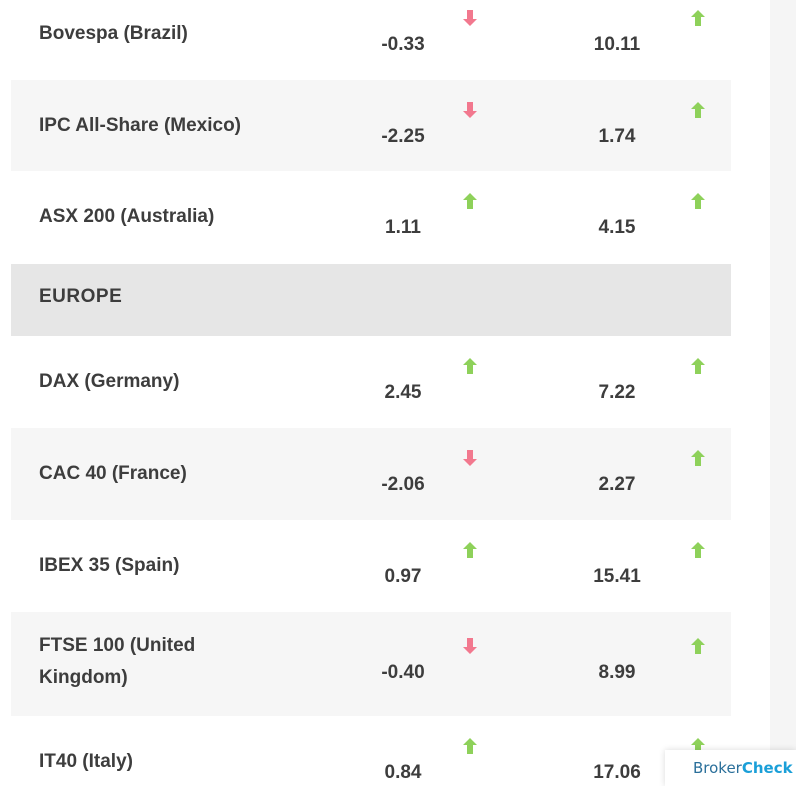  Describe the element at coordinates (117, 645) in the screenshot. I see `index-name-line-1: FTSE 100 (United` at that location.